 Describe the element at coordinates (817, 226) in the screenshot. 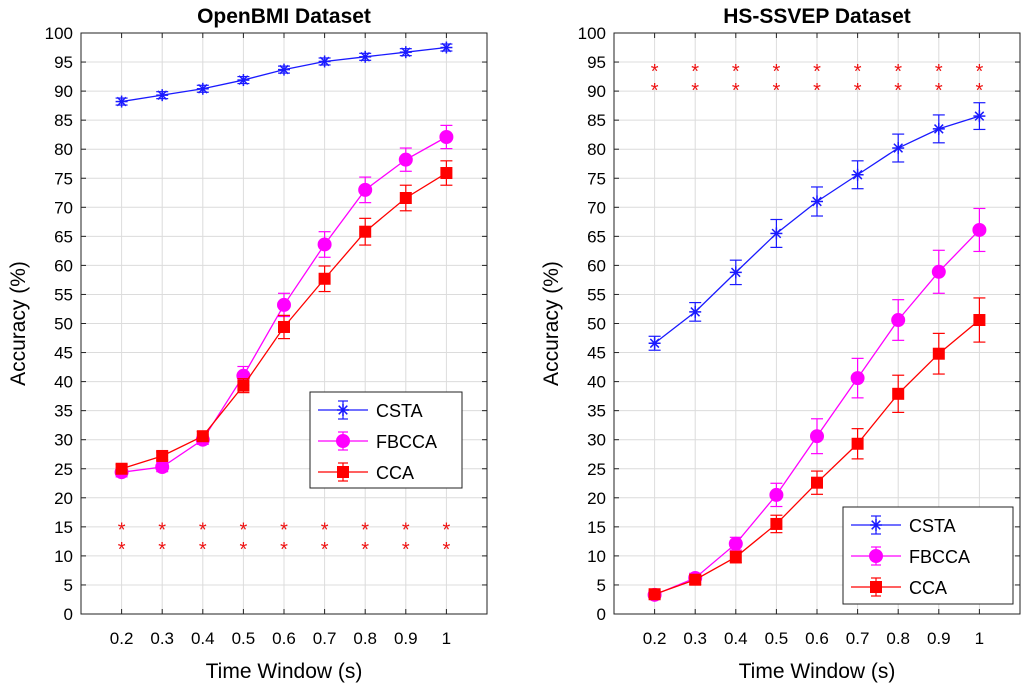

I see `series-csta` at that location.